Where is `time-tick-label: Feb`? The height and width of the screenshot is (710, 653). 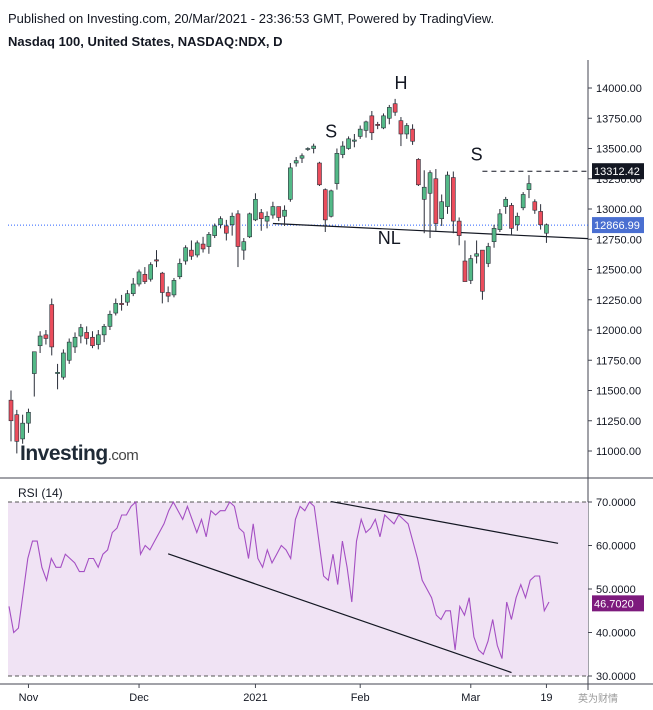
time-tick-label: Feb is located at coordinates (360, 698).